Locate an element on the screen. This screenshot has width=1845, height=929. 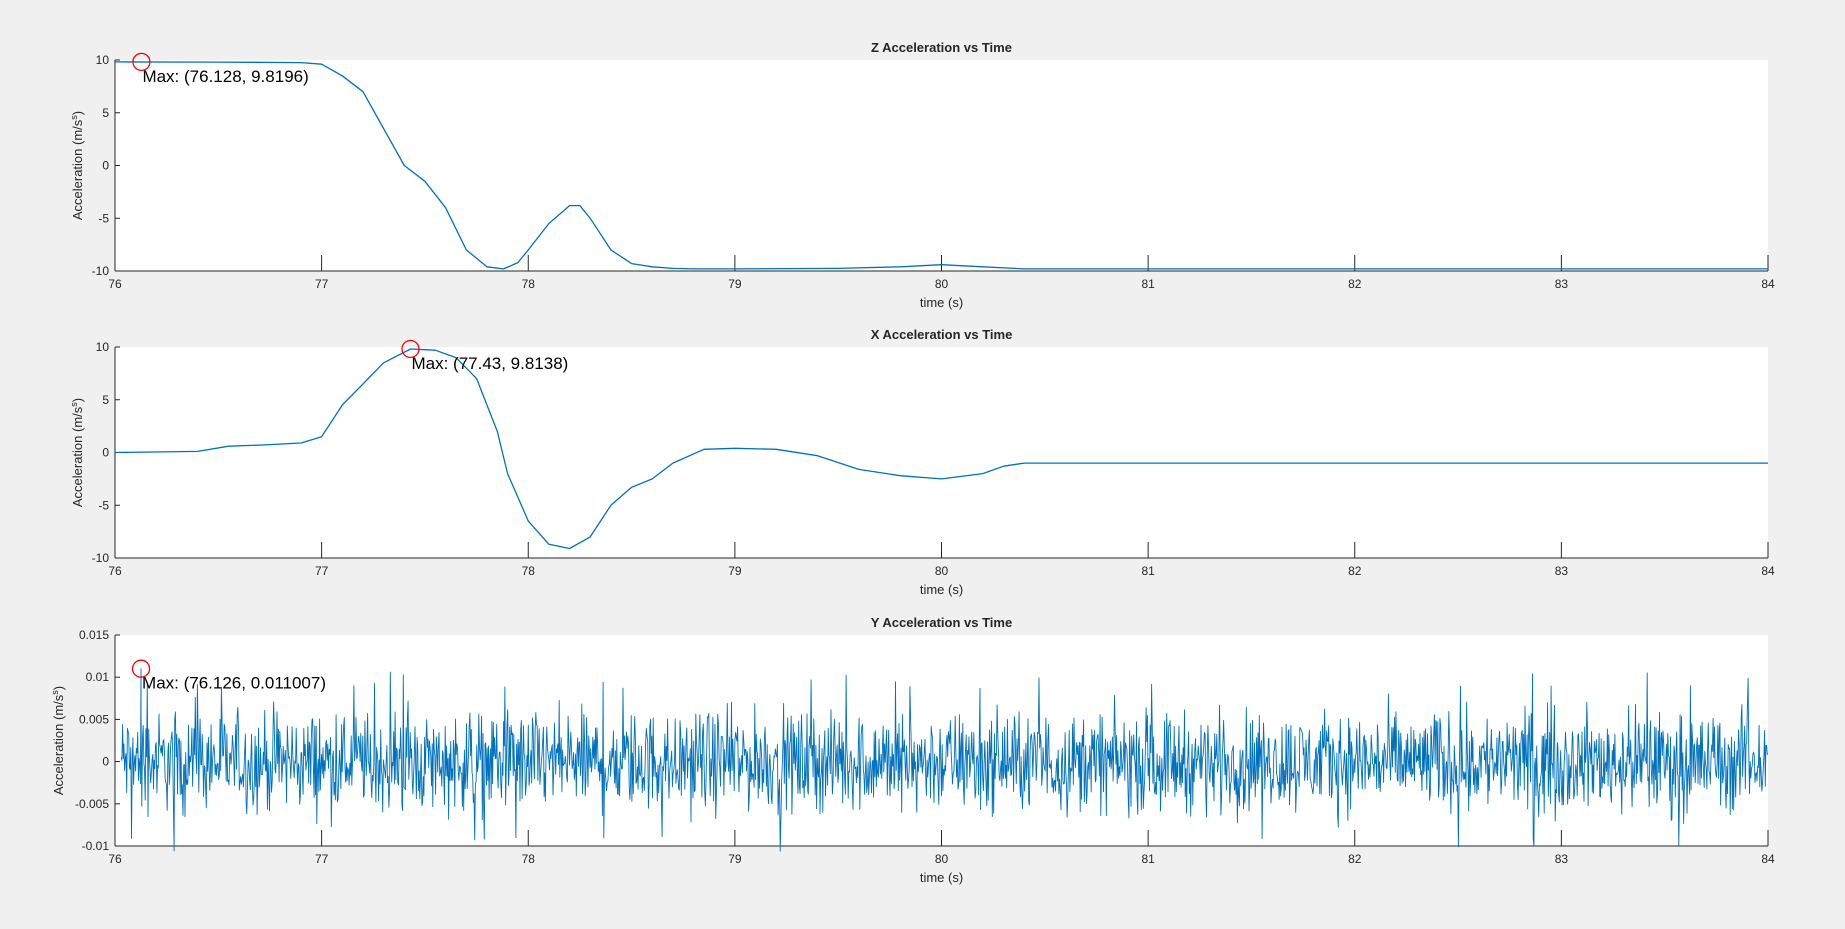
chart-title: Y Acceleration vs Time is located at coordinates (941, 622).